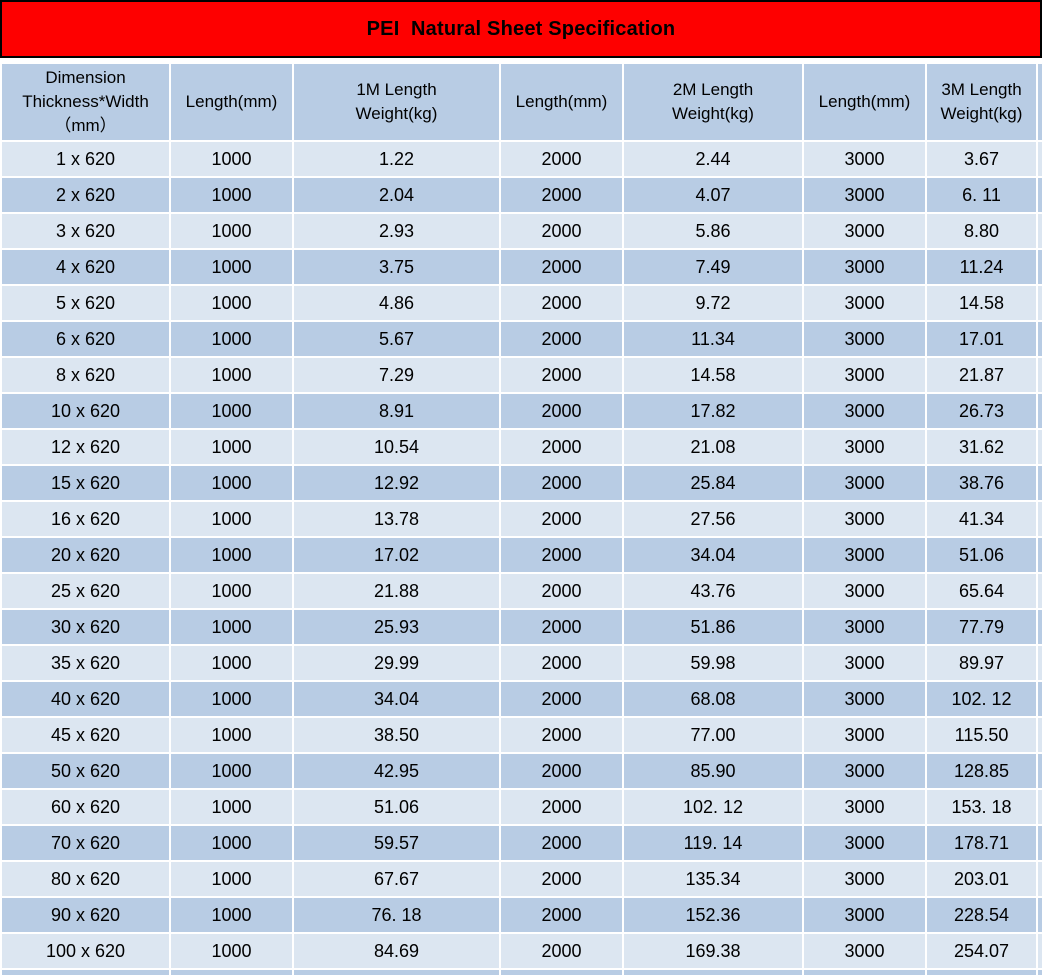 The image size is (1042, 977). I want to click on cell-weight-3m: 115.50, so click(981, 735).